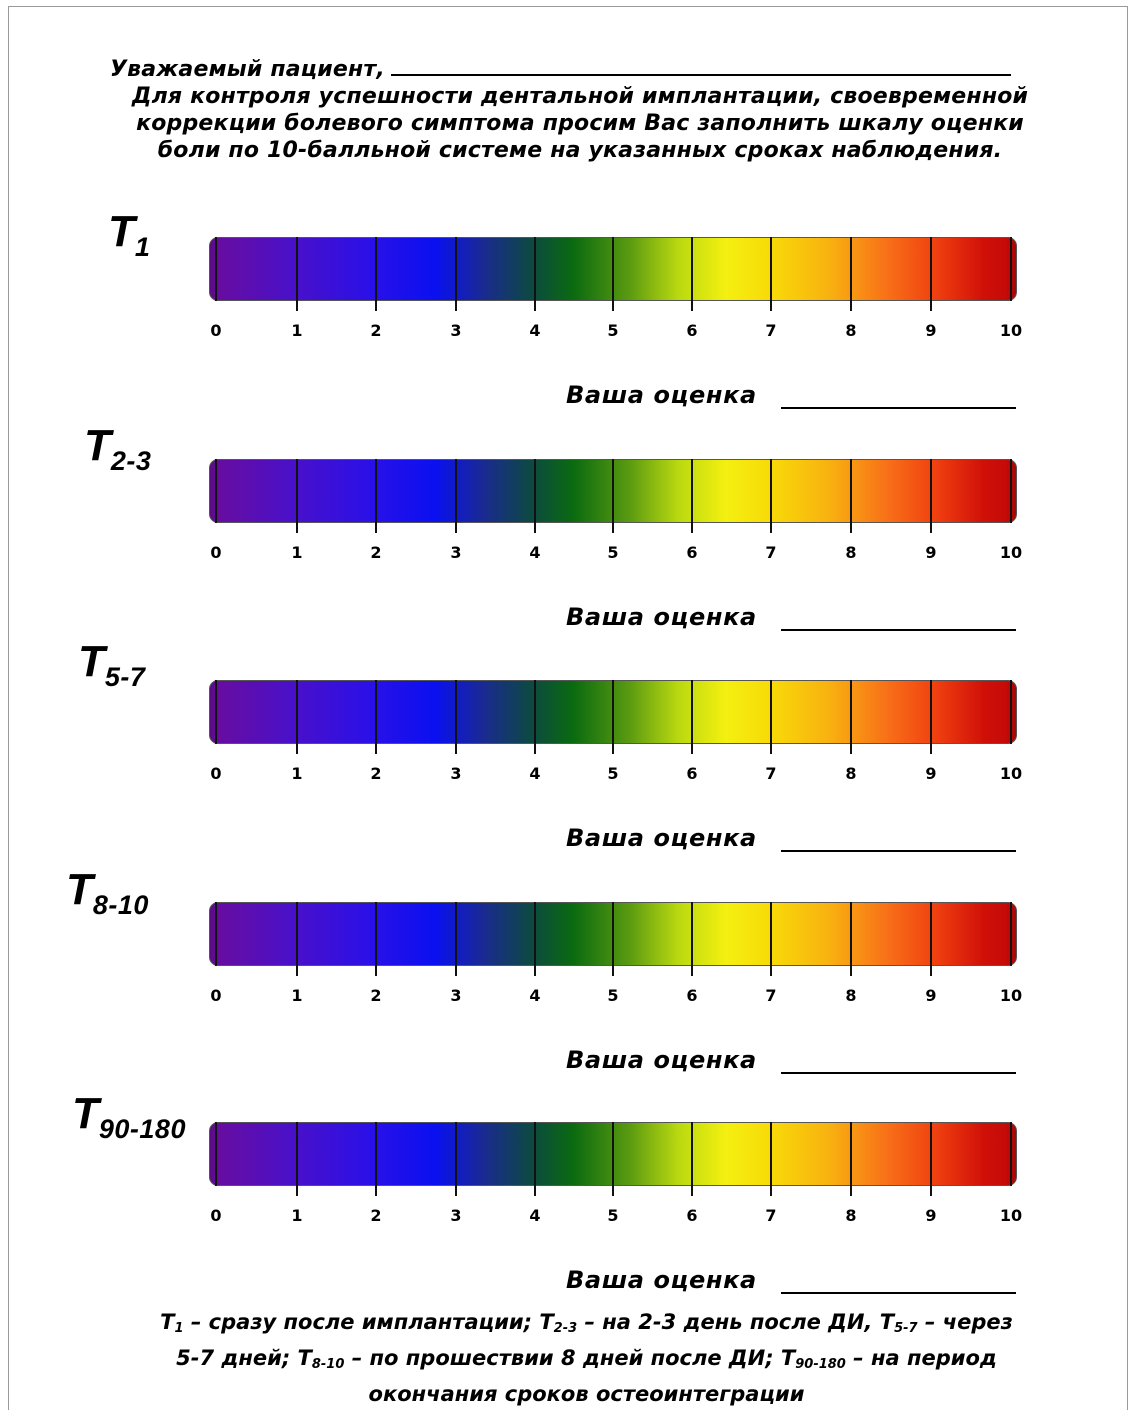  Describe the element at coordinates (700, 66) in the screenshot. I see `patient-name-field` at that location.